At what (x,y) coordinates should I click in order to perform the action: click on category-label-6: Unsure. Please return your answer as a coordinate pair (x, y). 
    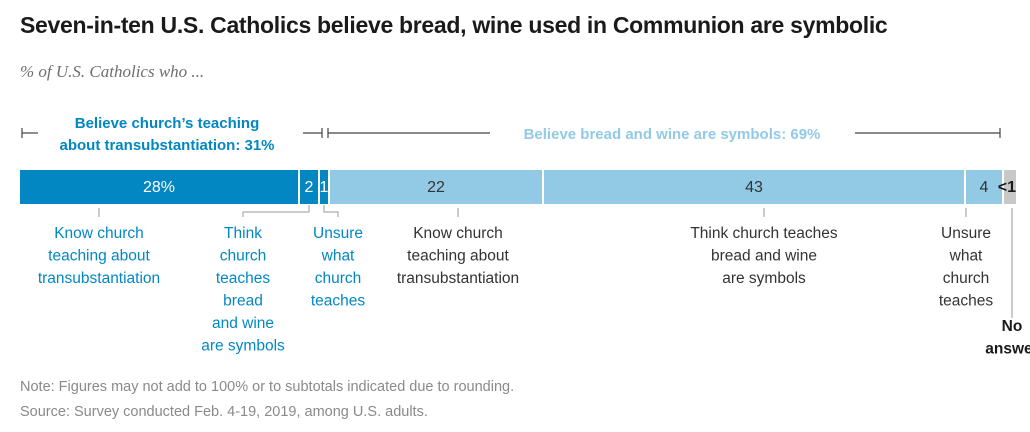
    Looking at the image, I should click on (966, 233).